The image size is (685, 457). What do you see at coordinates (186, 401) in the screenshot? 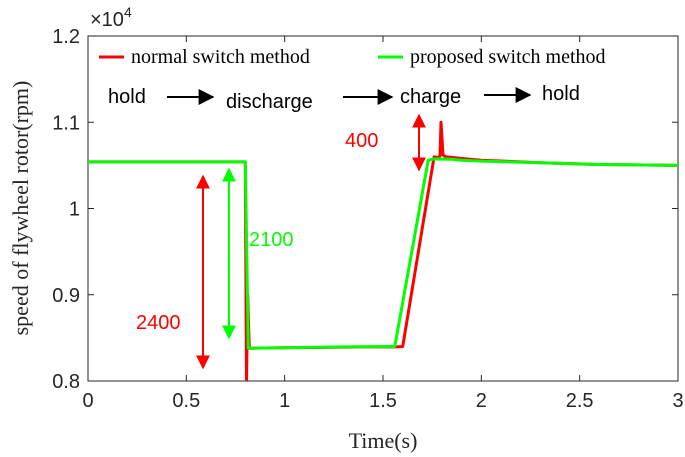
I see `x-tick-label: 0.5` at bounding box center [186, 401].